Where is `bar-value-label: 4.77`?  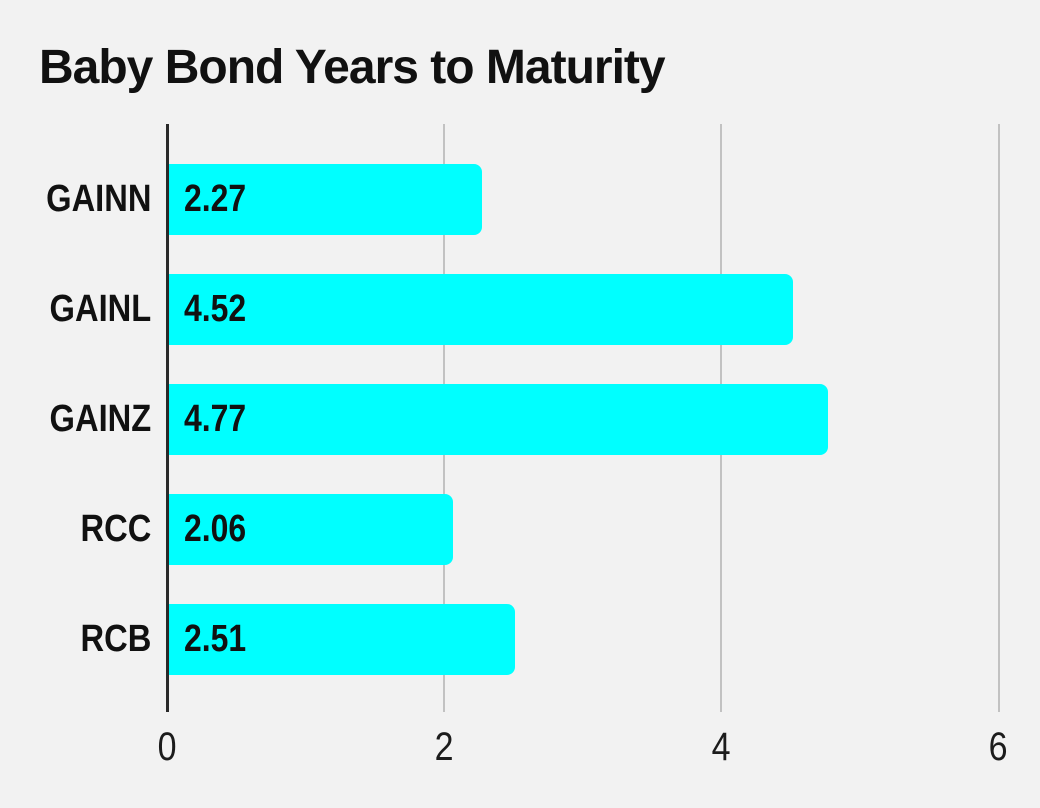
bar-value-label: 4.77 is located at coordinates (215, 418).